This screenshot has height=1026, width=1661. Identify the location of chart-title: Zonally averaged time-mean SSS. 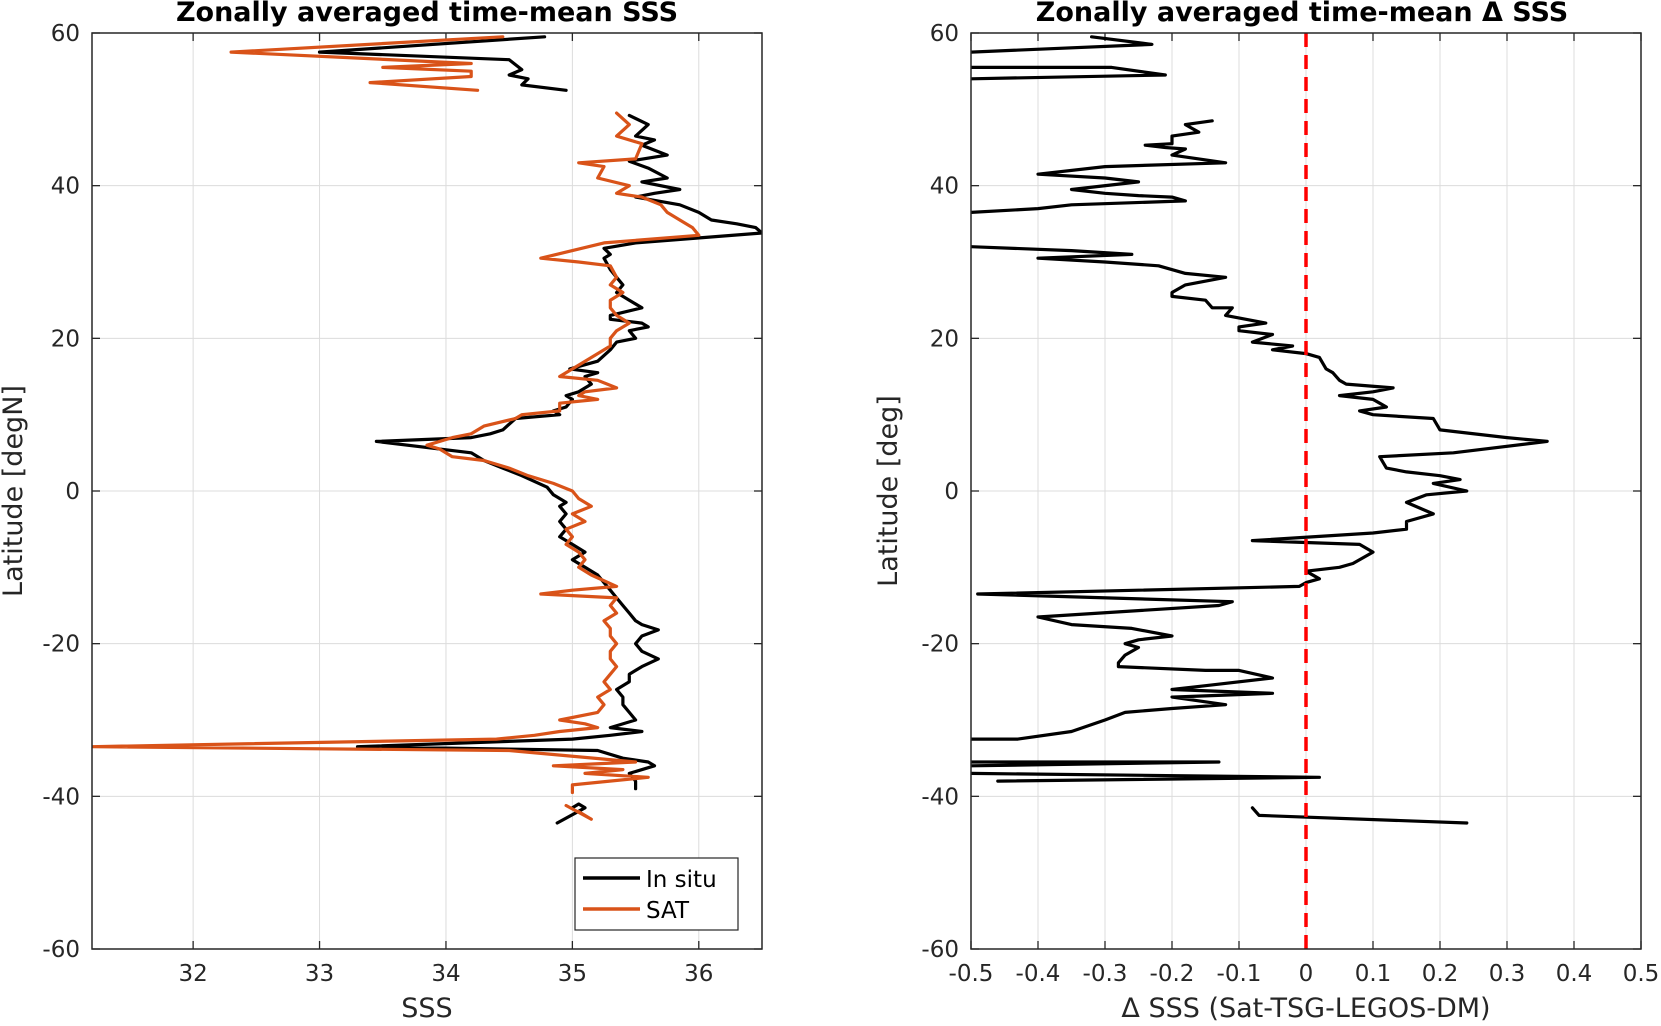
(427, 14).